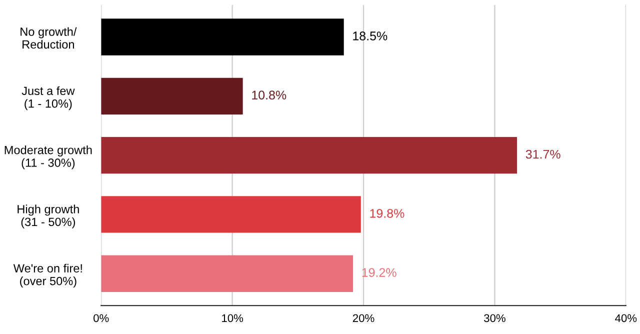 The image size is (640, 334). I want to click on data-label: 19.8%, so click(387, 213).